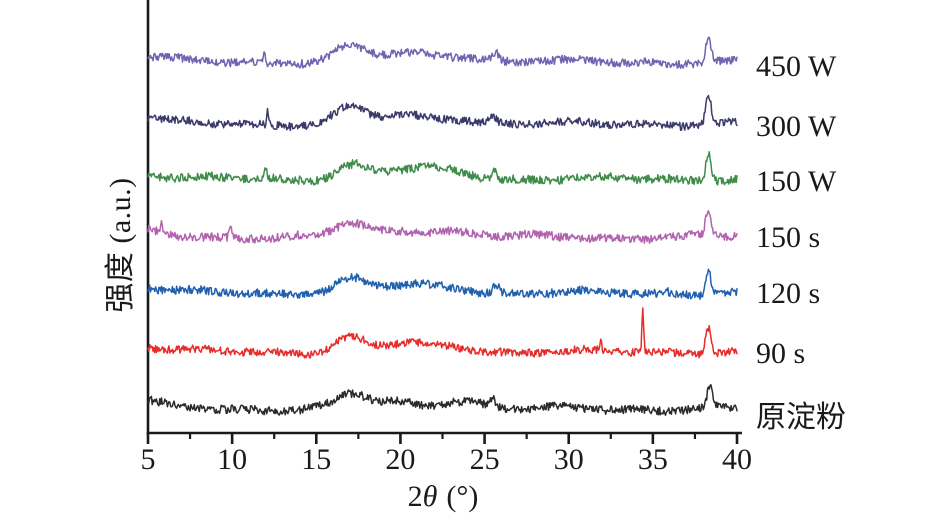 The width and height of the screenshot is (945, 520). Describe the element at coordinates (796, 66) in the screenshot. I see `series-label: 450 W` at that location.